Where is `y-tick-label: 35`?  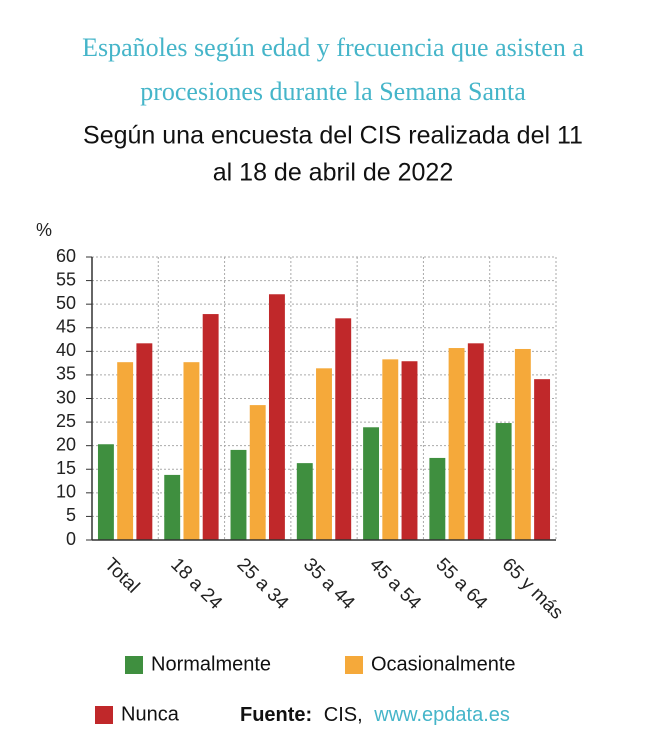 y-tick-label: 35 is located at coordinates (66, 374).